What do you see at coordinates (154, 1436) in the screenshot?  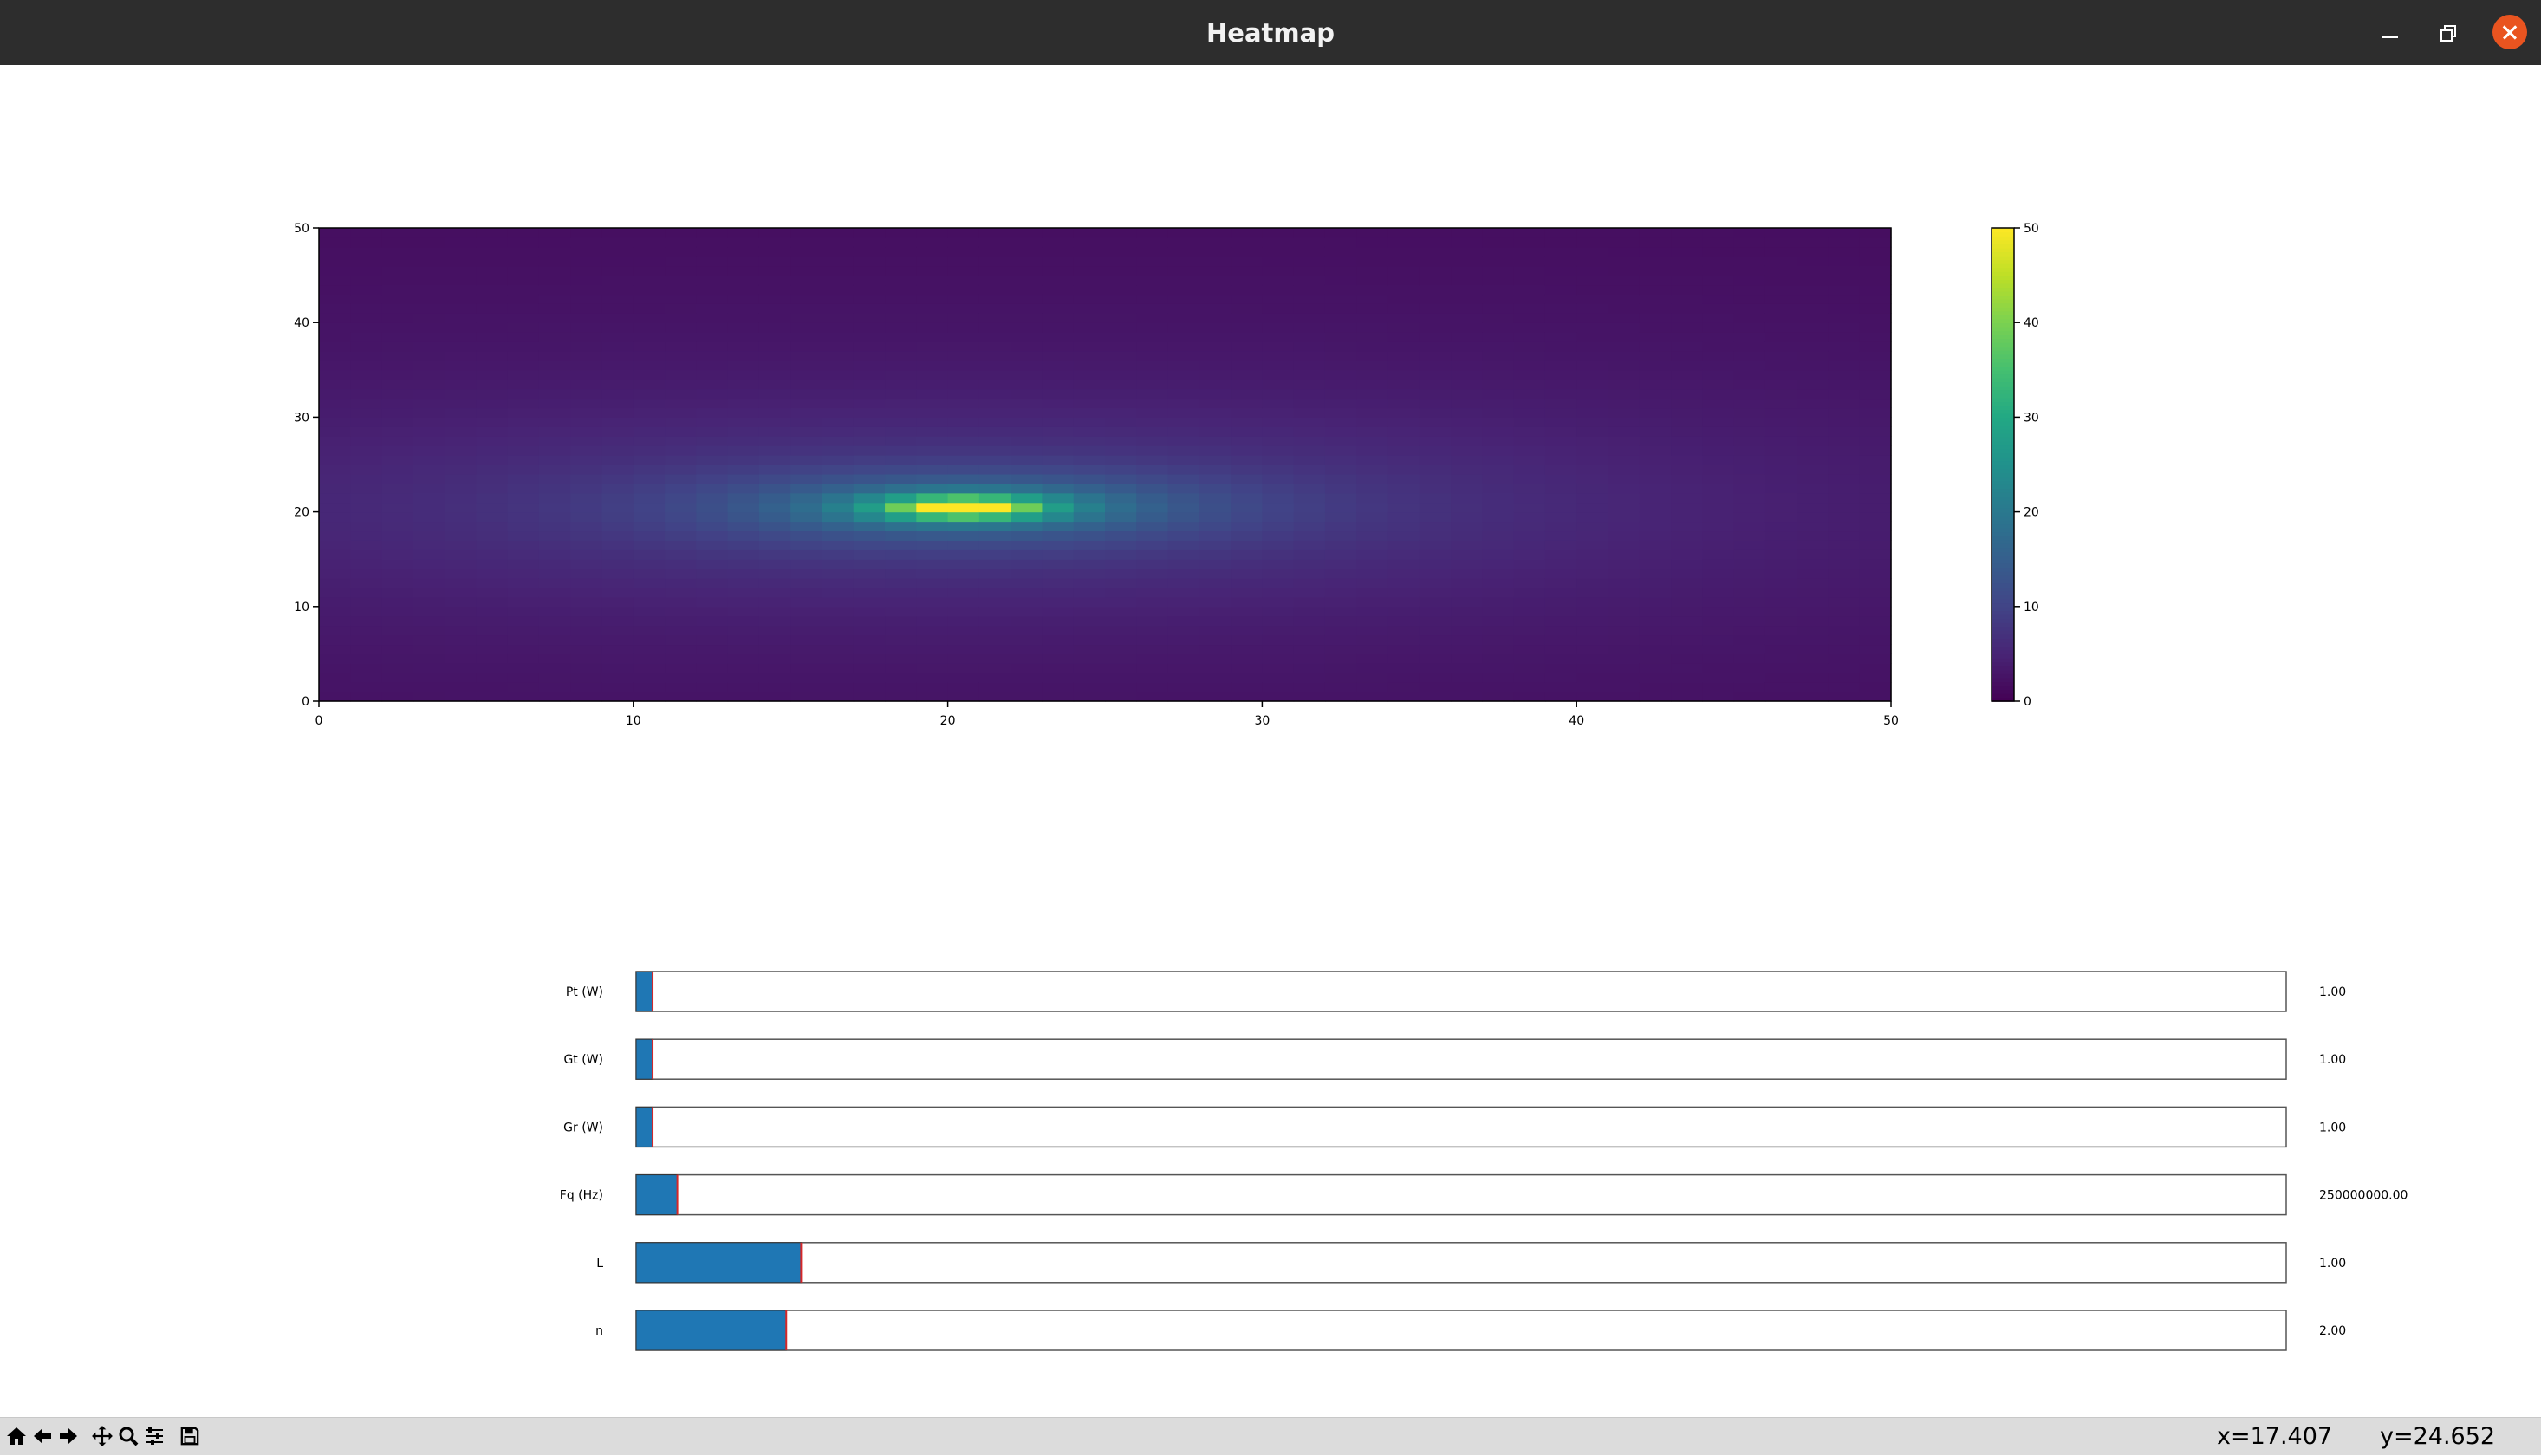 I see `configure-subplots-icon` at bounding box center [154, 1436].